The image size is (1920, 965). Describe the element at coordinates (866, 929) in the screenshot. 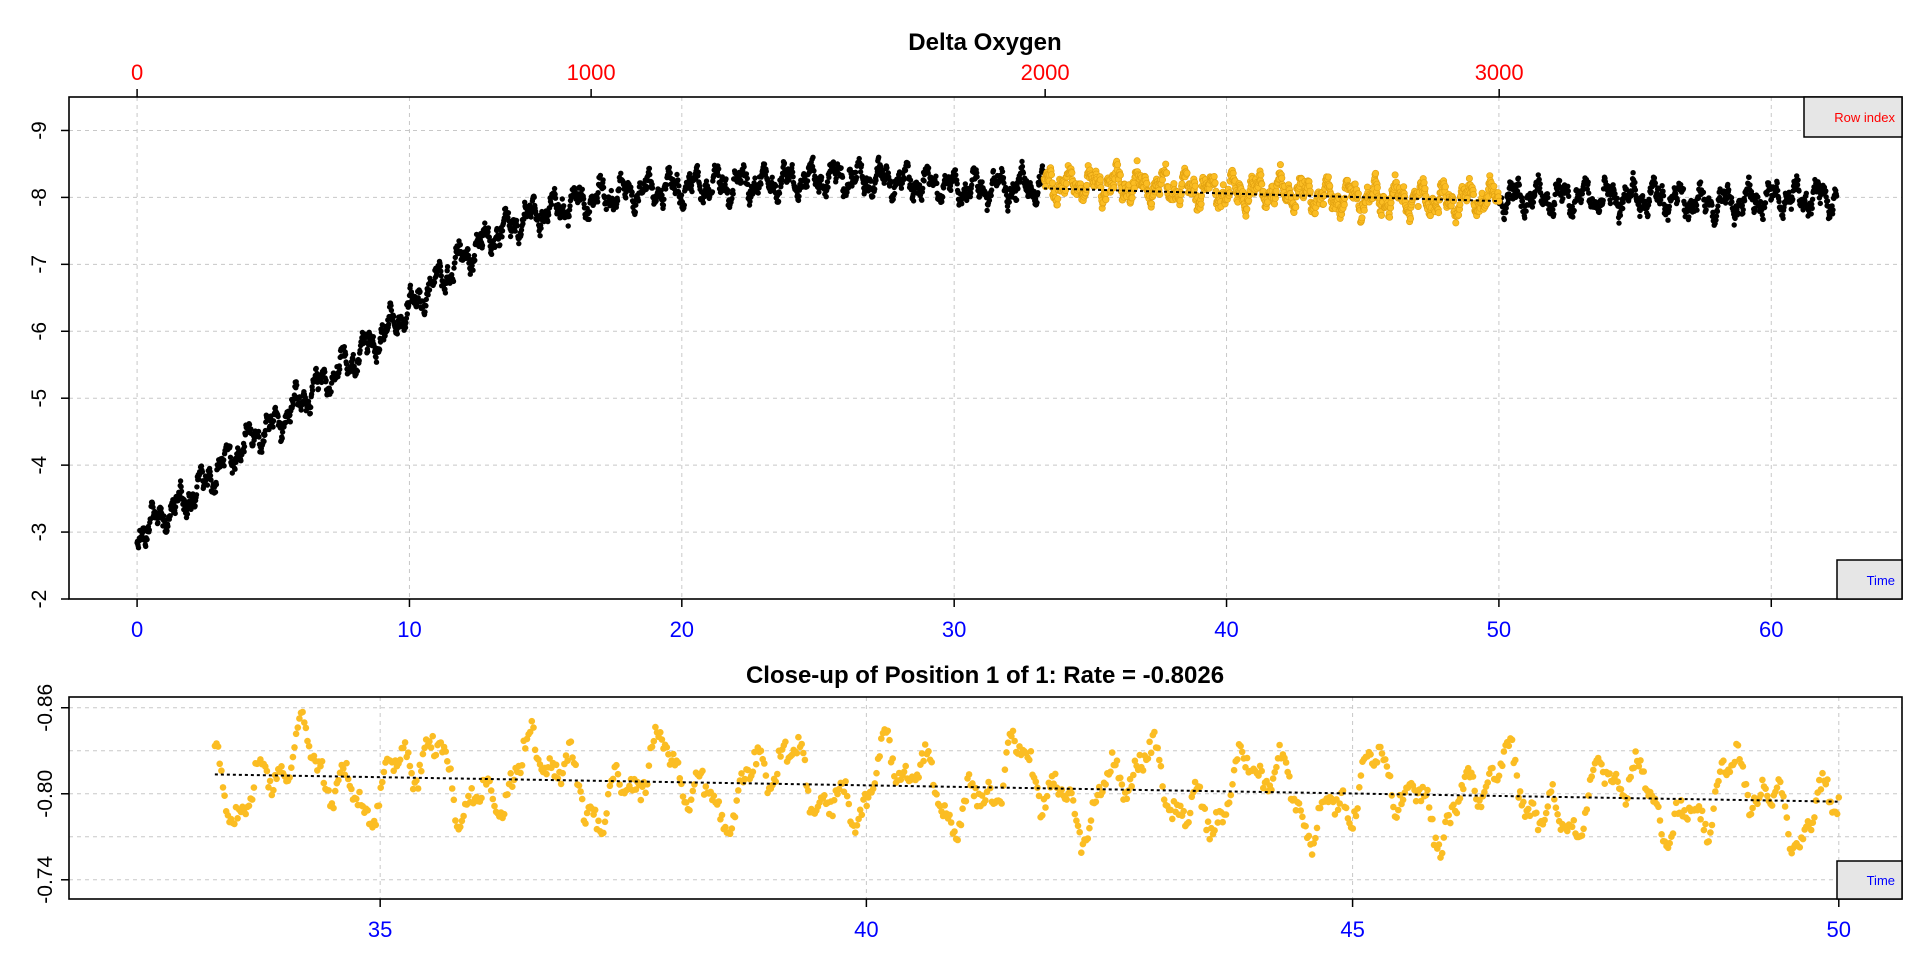

I see `closeup-x-tick-label: 40` at that location.